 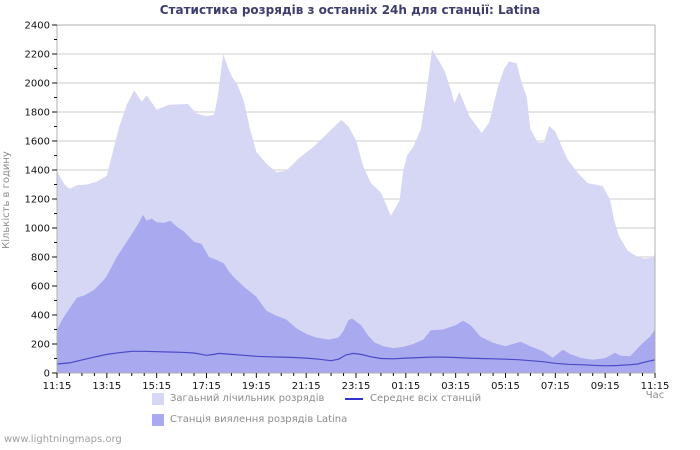 I want to click on svg-text: 1400, so click(x=37, y=171).